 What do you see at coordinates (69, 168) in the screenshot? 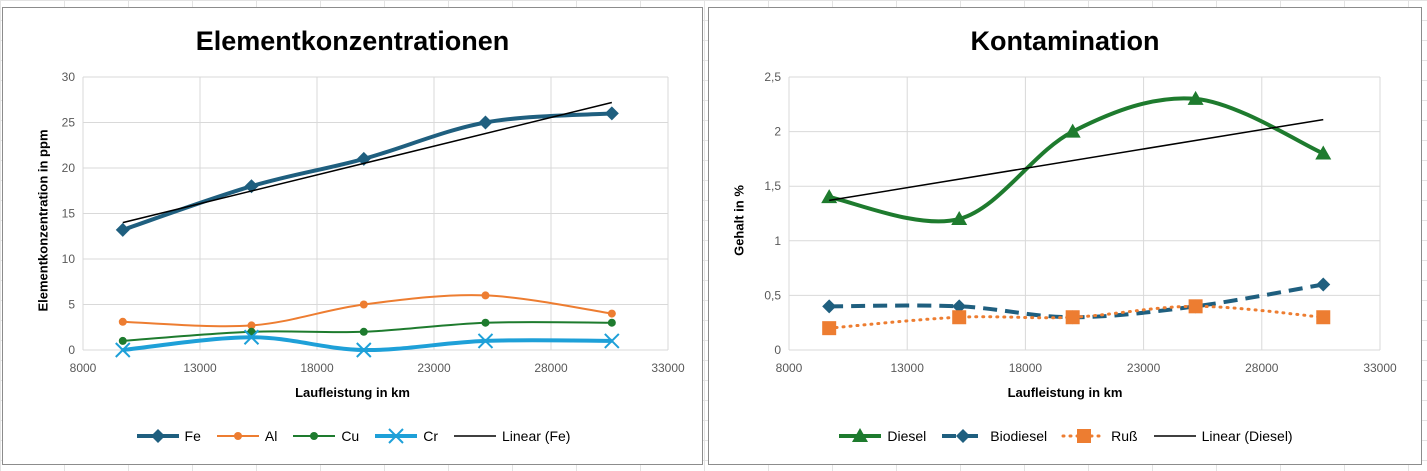
I see `y-tick-label: 20` at bounding box center [69, 168].